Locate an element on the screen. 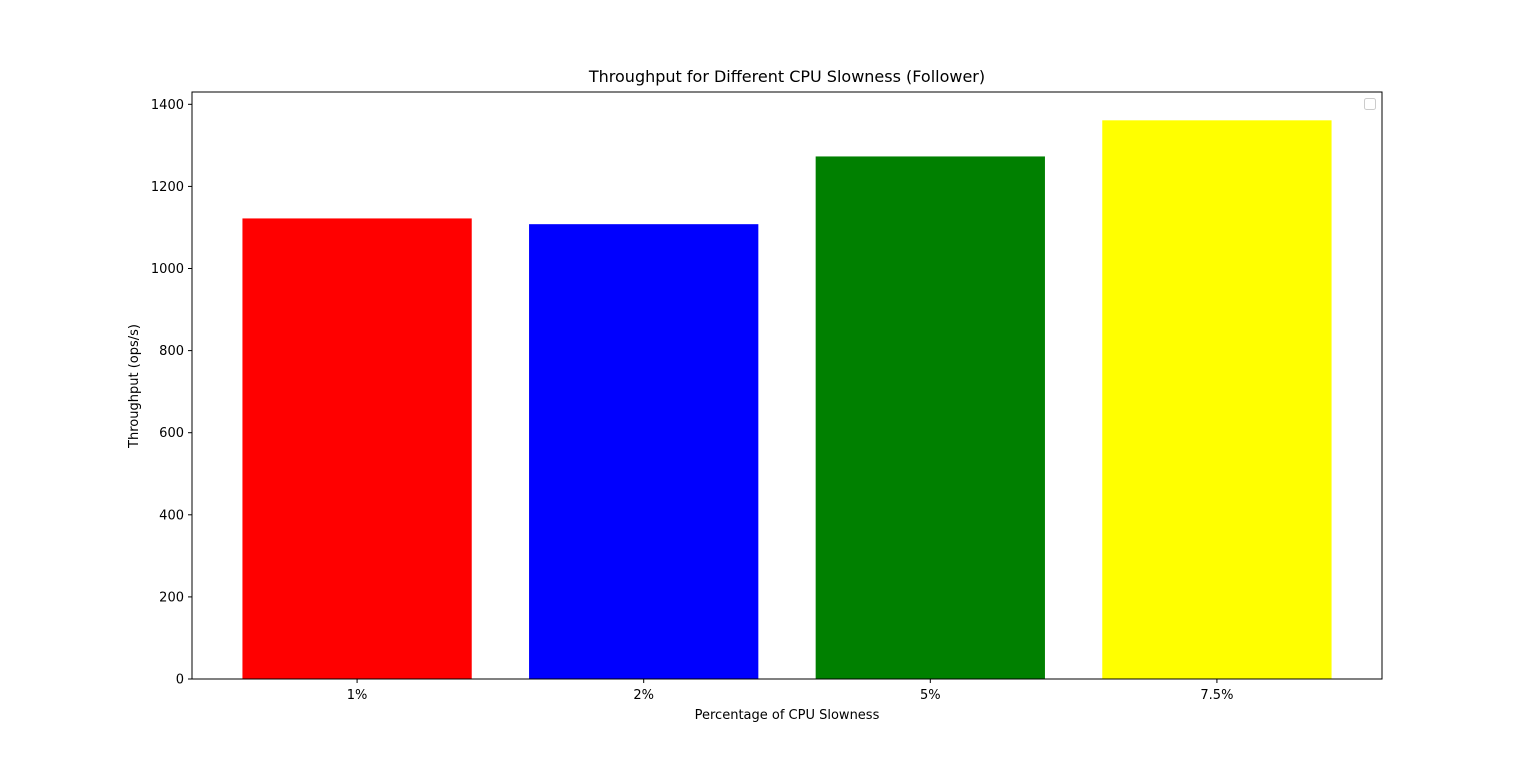  y-axis-label: Throughput (ops/s) is located at coordinates (134, 386).